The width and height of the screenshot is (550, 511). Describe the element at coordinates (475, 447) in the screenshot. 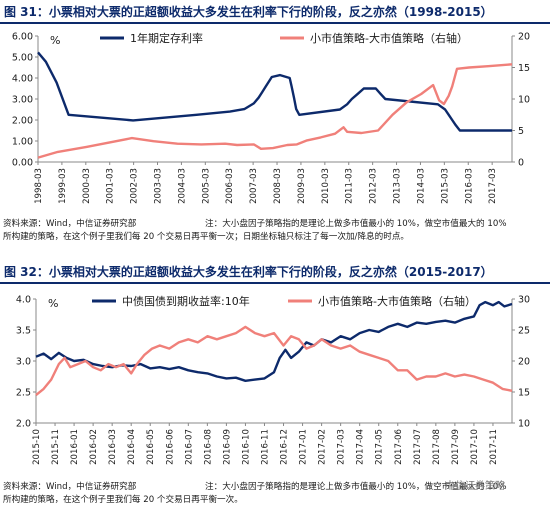

I see `x-tick-label: 2017-10` at that location.